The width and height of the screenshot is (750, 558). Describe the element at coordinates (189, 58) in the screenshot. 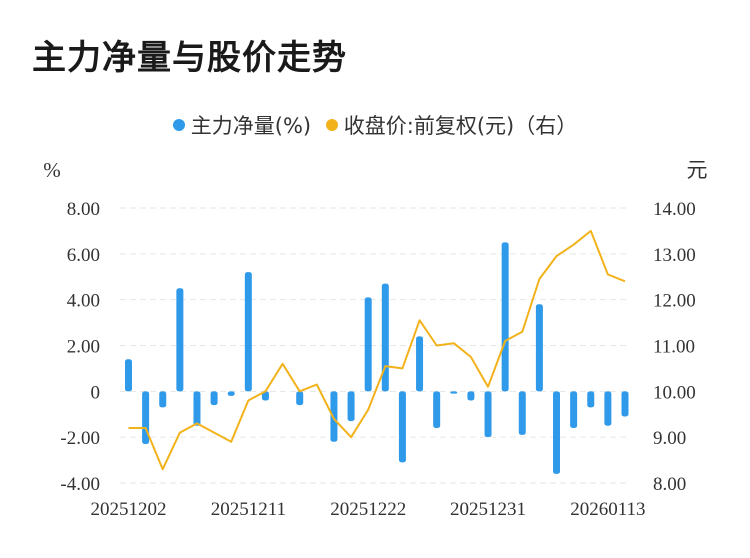

I see `chart-title: 主力净量与股价走势` at that location.